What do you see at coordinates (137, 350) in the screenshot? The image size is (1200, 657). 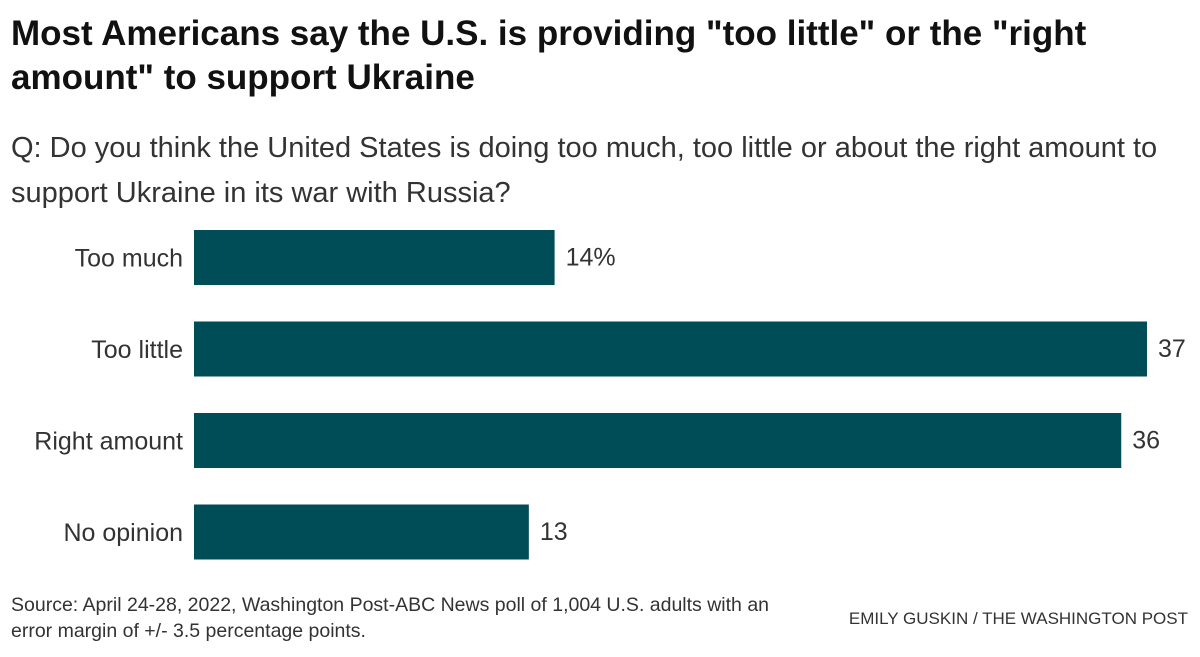 I see `category-label: Too little` at bounding box center [137, 350].